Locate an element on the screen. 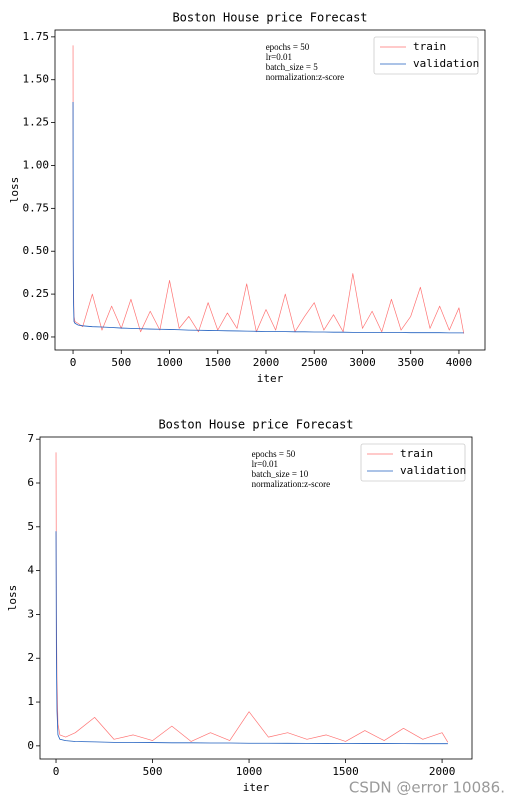 This screenshot has width=513, height=804. y-tick-label: 1.50 is located at coordinates (36, 79).